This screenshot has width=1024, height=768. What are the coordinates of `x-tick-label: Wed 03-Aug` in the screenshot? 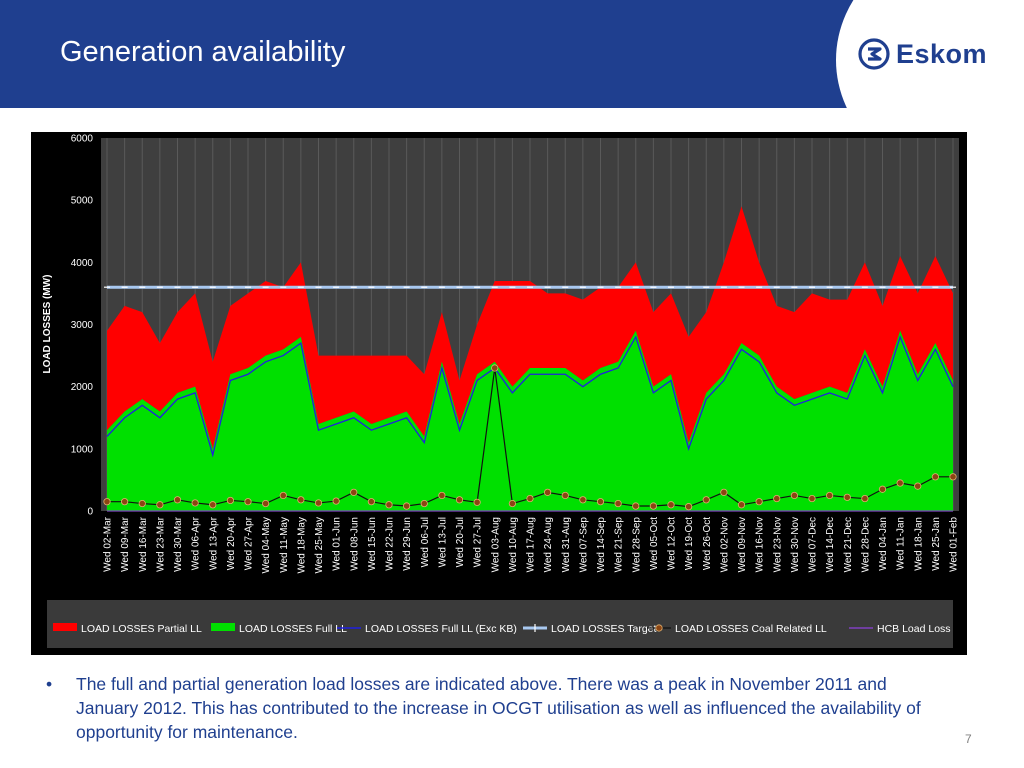 It's located at (495, 544).